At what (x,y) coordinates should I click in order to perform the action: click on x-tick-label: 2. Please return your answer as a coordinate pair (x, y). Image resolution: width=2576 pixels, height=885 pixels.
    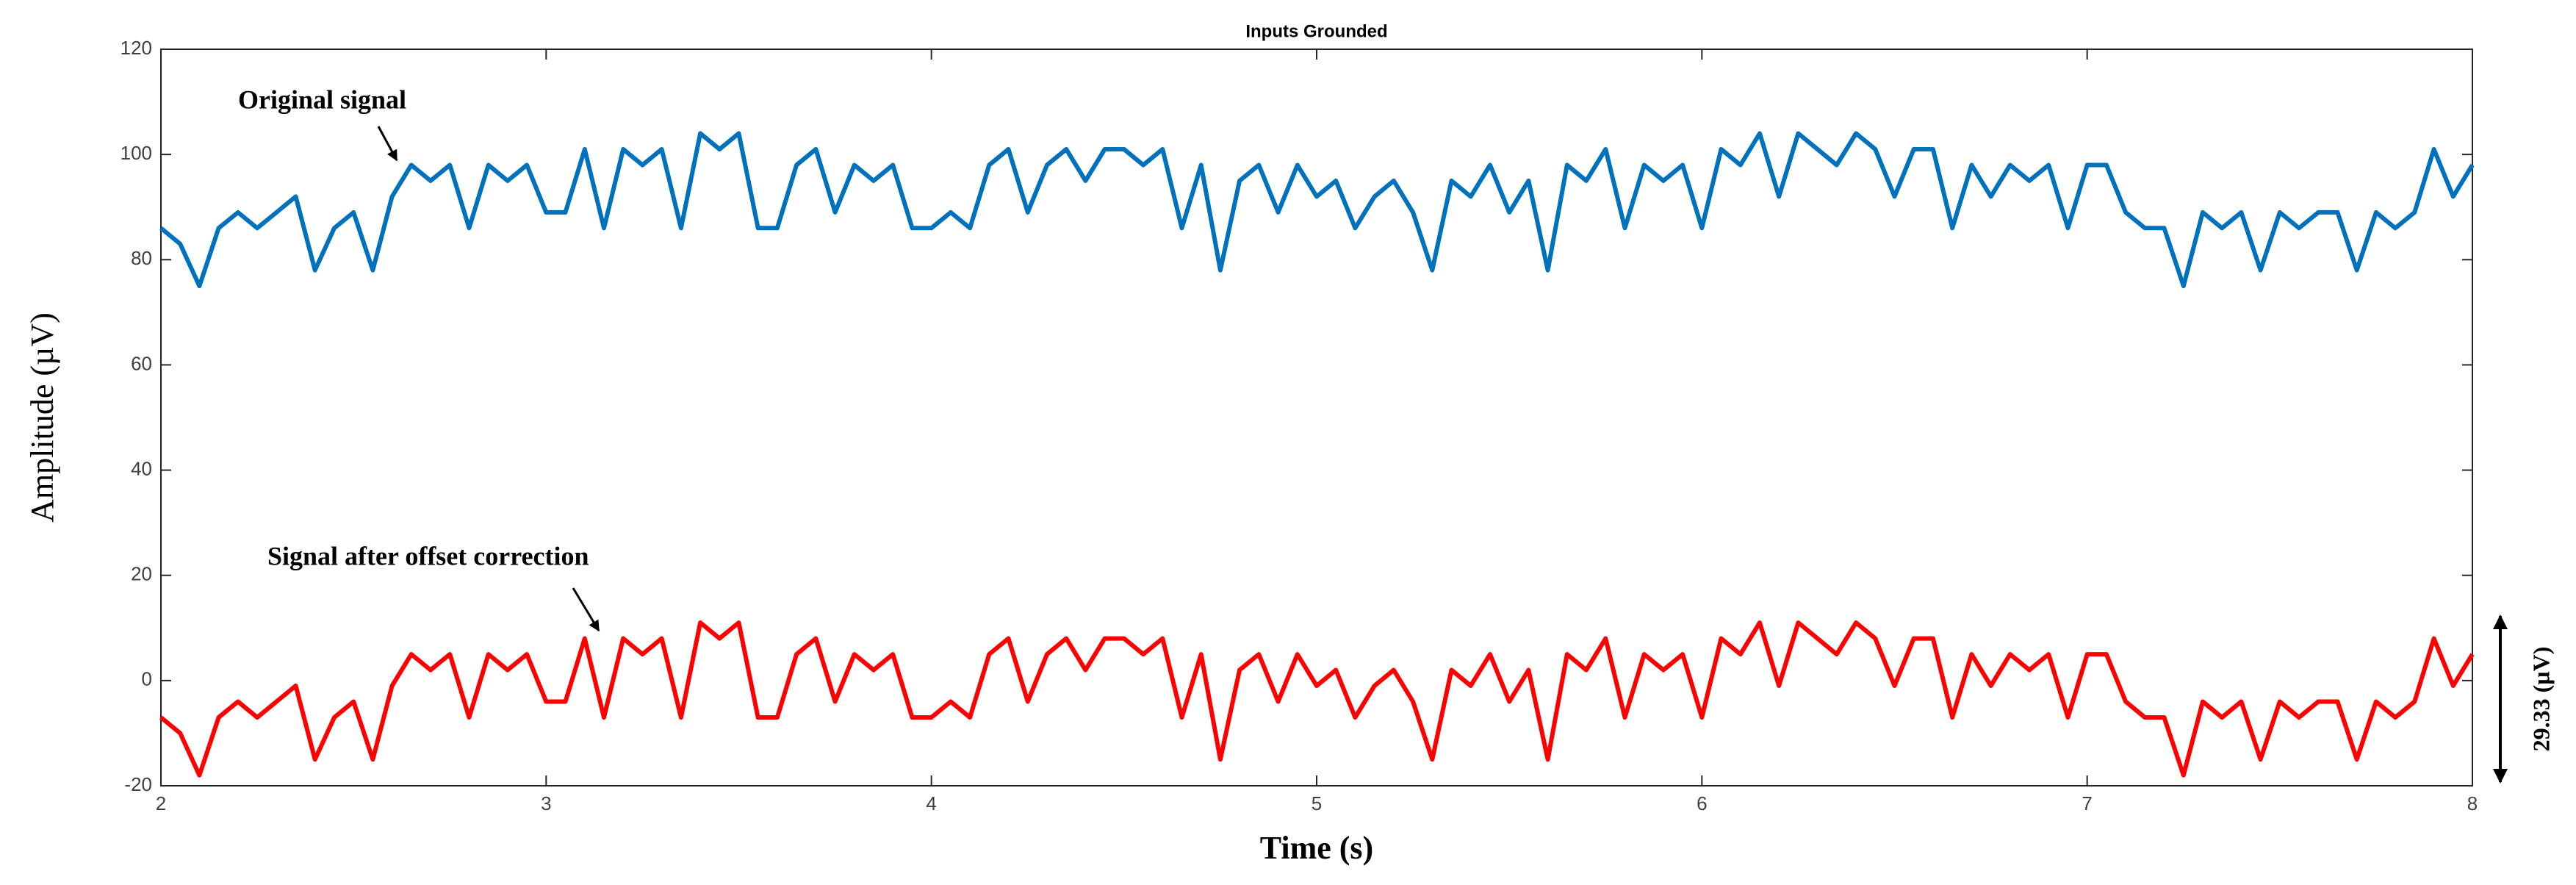
    Looking at the image, I should click on (161, 803).